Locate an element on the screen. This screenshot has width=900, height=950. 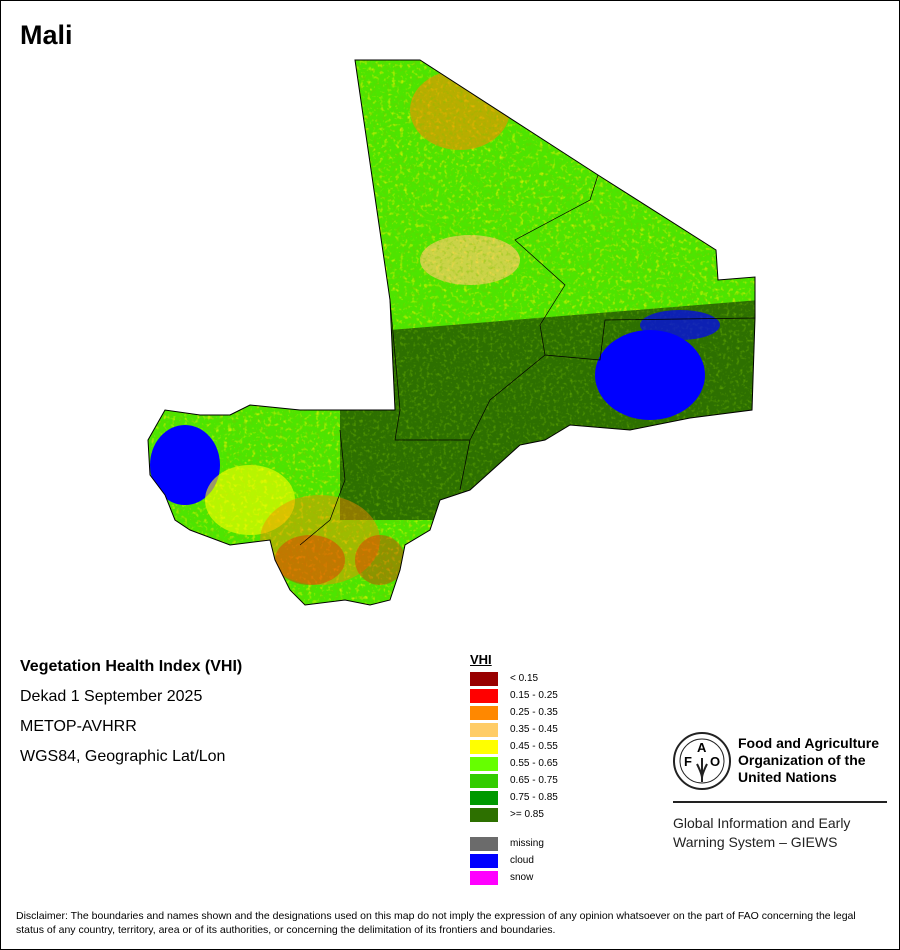
legend-label: >= 0.85 is located at coordinates (527, 814).